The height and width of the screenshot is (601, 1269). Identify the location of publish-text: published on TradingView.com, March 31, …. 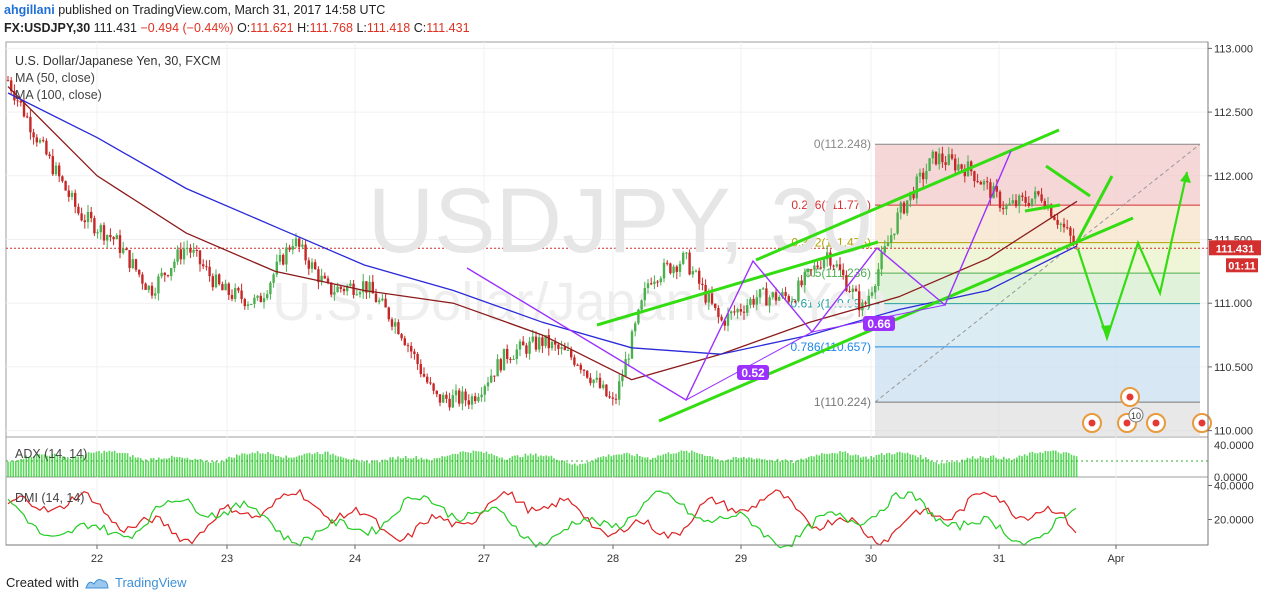
(222, 10).